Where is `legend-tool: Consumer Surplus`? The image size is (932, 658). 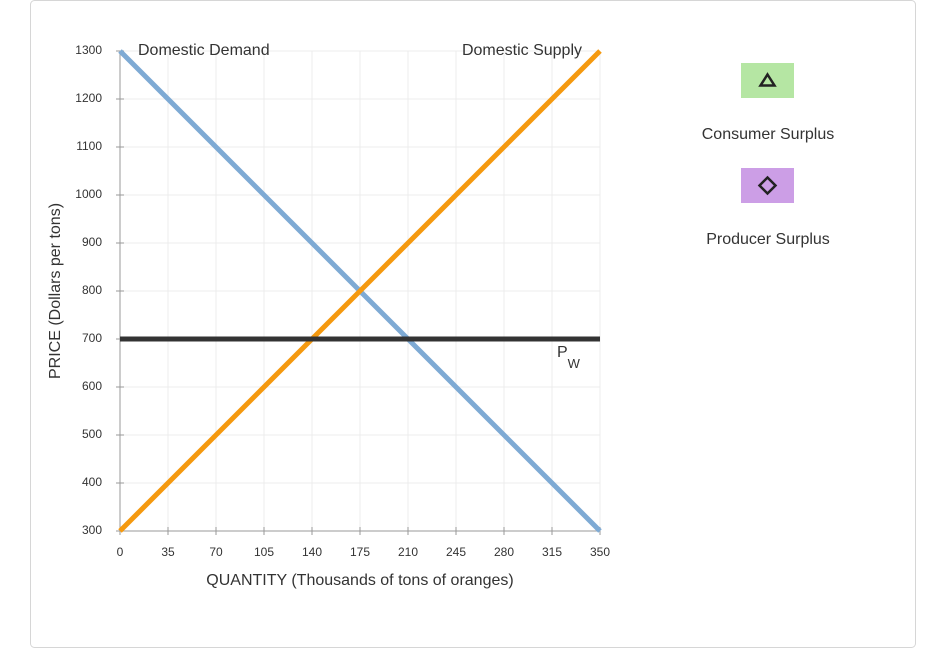 legend-tool: Consumer Surplus is located at coordinates (768, 103).